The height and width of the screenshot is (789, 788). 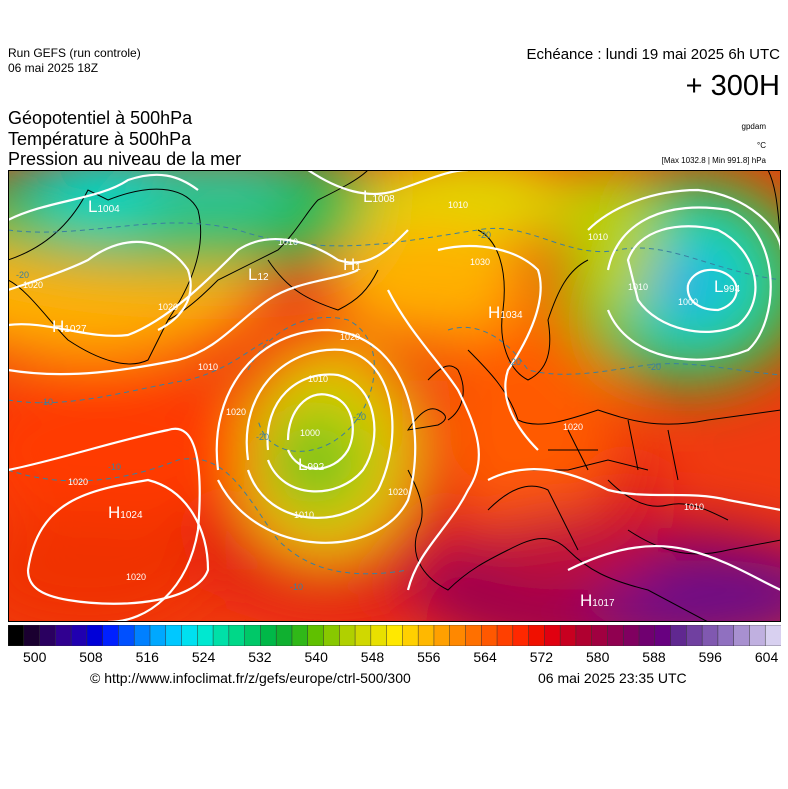 I want to click on unit-temperature: °C, so click(x=761, y=145).